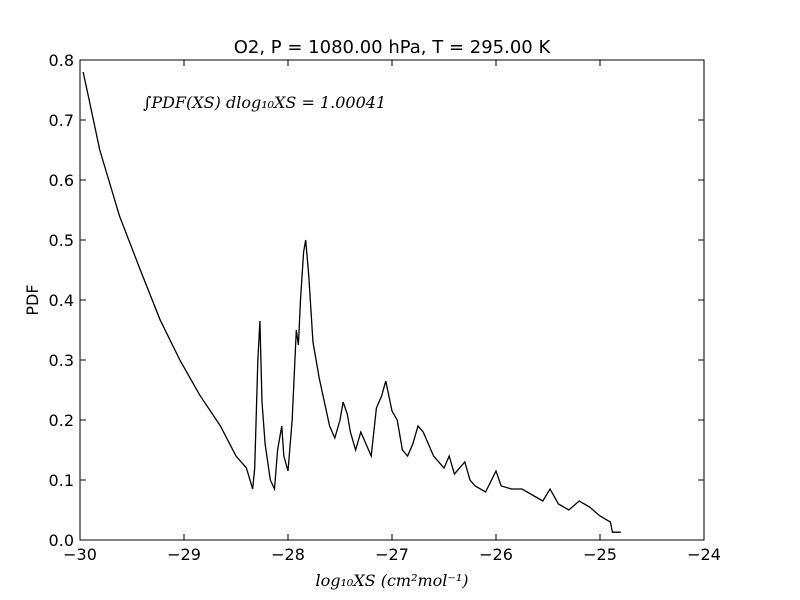 This screenshot has width=800, height=600. What do you see at coordinates (600, 554) in the screenshot?
I see `x-tick-label: −25` at bounding box center [600, 554].